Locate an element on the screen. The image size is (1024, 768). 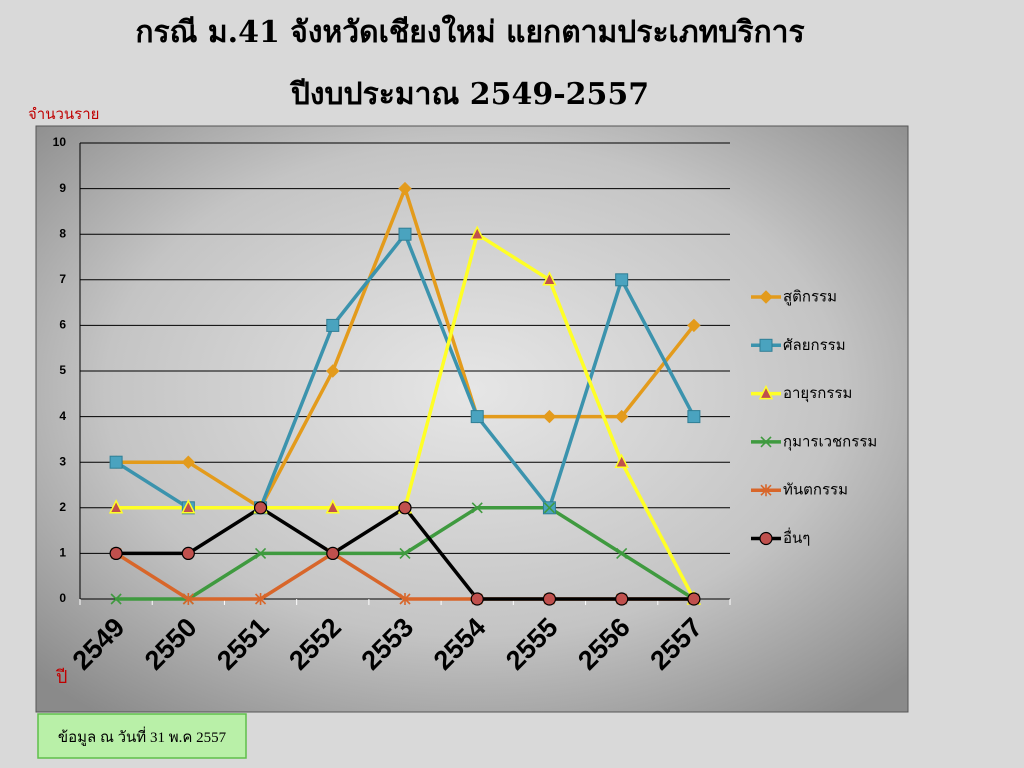
note-box: ข้อมูล ณ วันที่ 31 พ.ค 2557 is located at coordinates (142, 736).